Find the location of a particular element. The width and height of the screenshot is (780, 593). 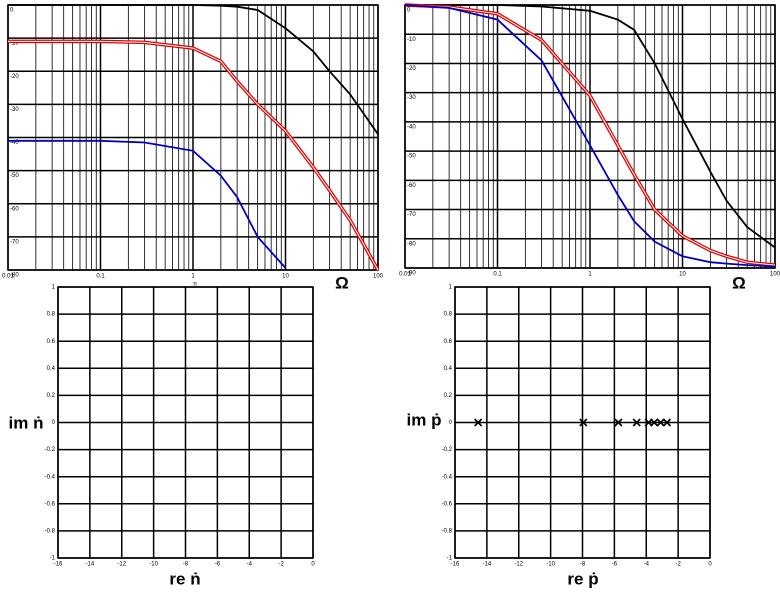

x-axis-label: re ṗ is located at coordinates (582, 578).